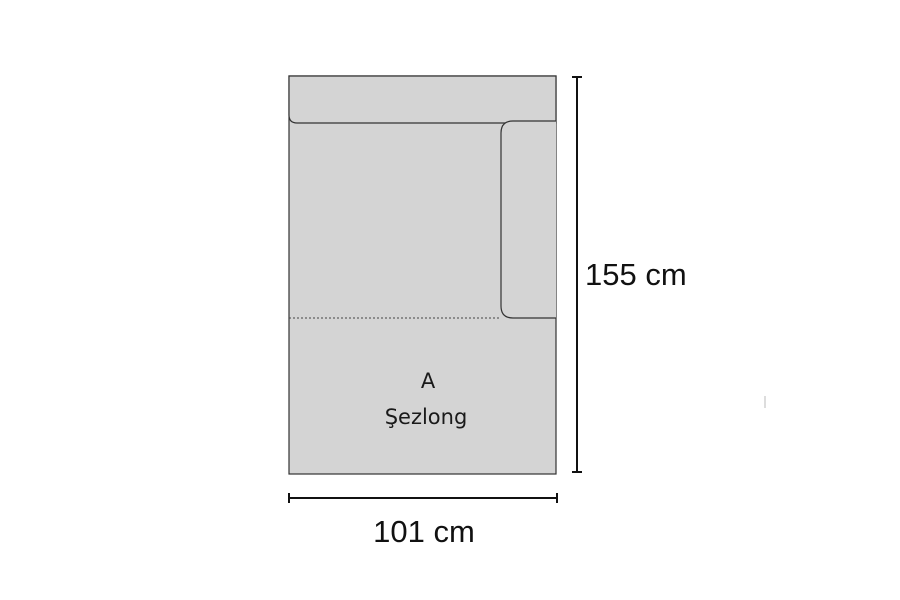  What do you see at coordinates (577, 274) in the screenshot?
I see `height-dimension` at bounding box center [577, 274].